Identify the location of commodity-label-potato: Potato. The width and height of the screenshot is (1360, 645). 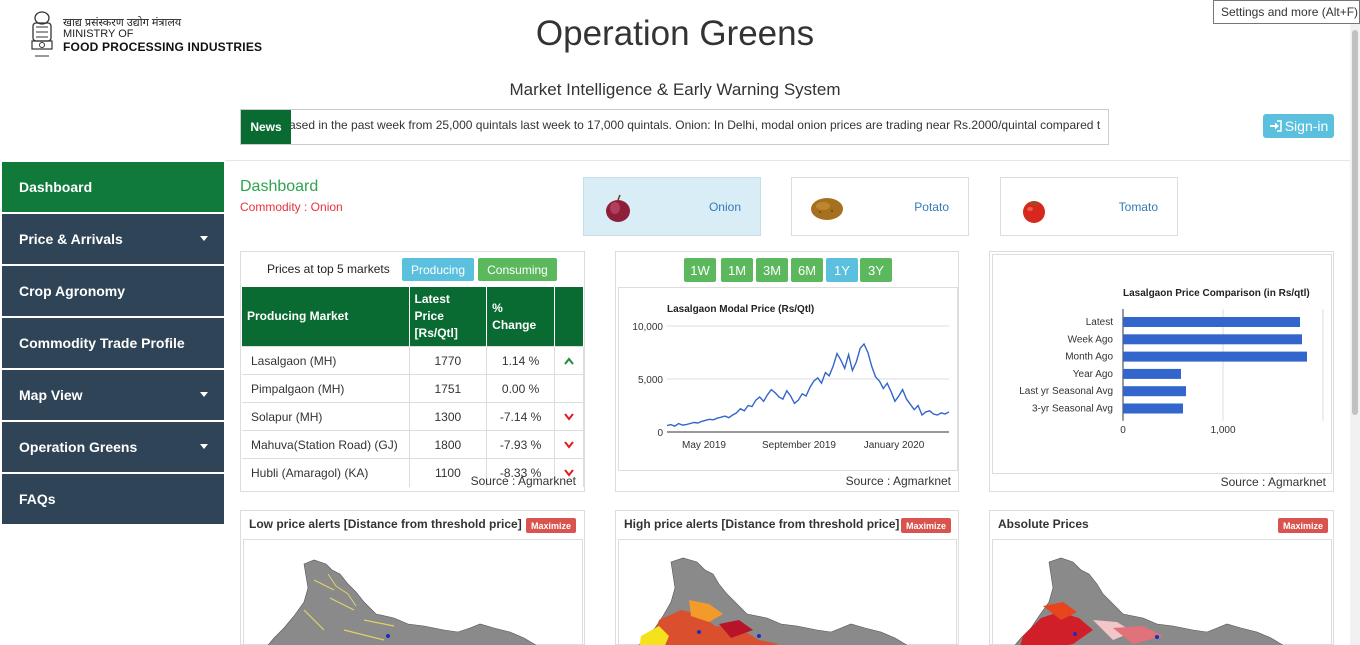
(931, 207).